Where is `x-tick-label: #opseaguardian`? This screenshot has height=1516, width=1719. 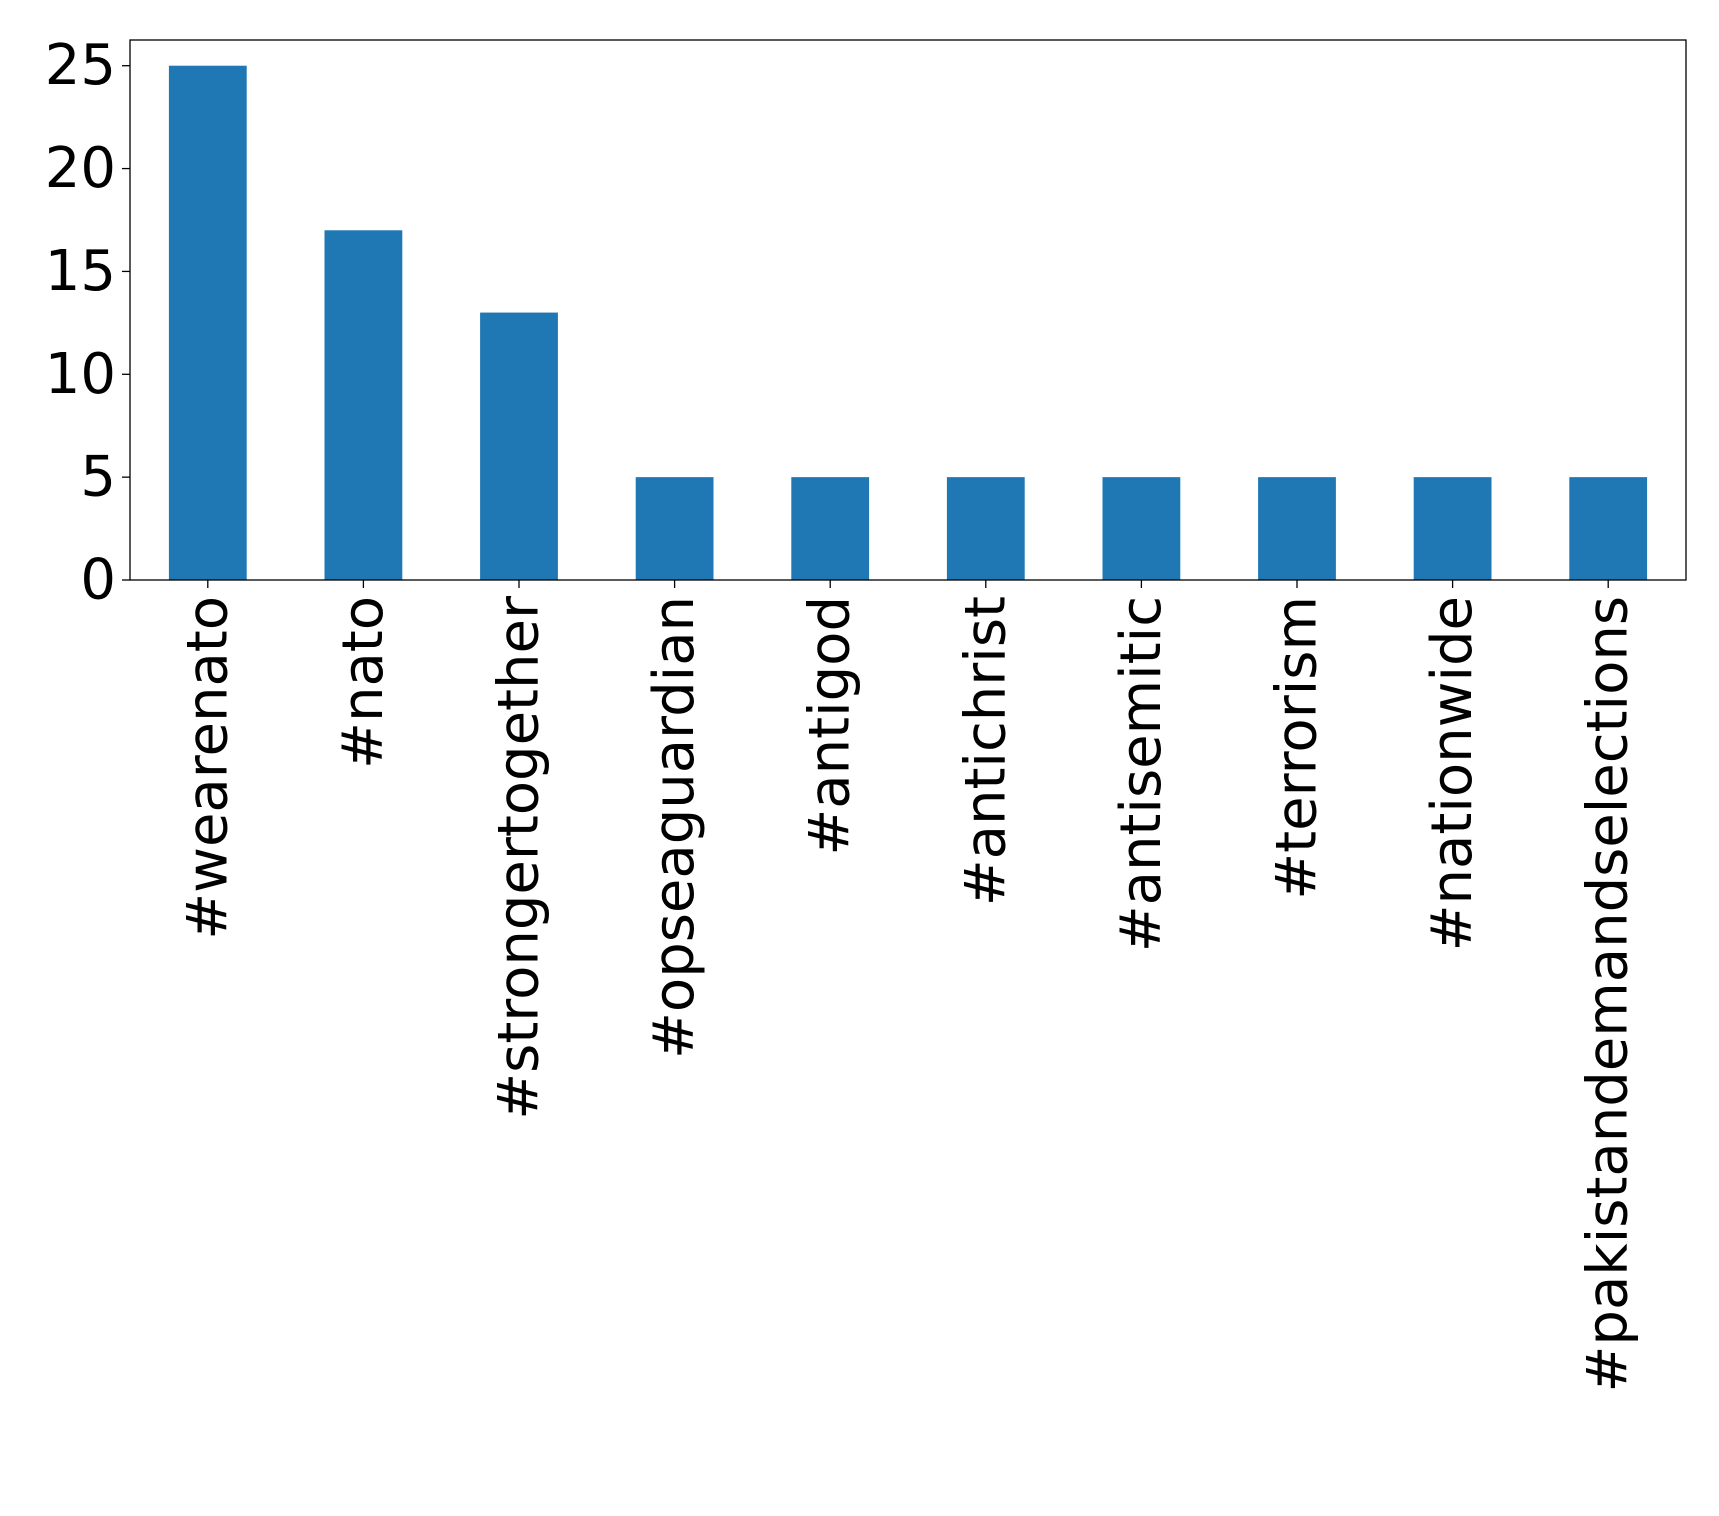
x-tick-label: #opseaguardian is located at coordinates (674, 827).